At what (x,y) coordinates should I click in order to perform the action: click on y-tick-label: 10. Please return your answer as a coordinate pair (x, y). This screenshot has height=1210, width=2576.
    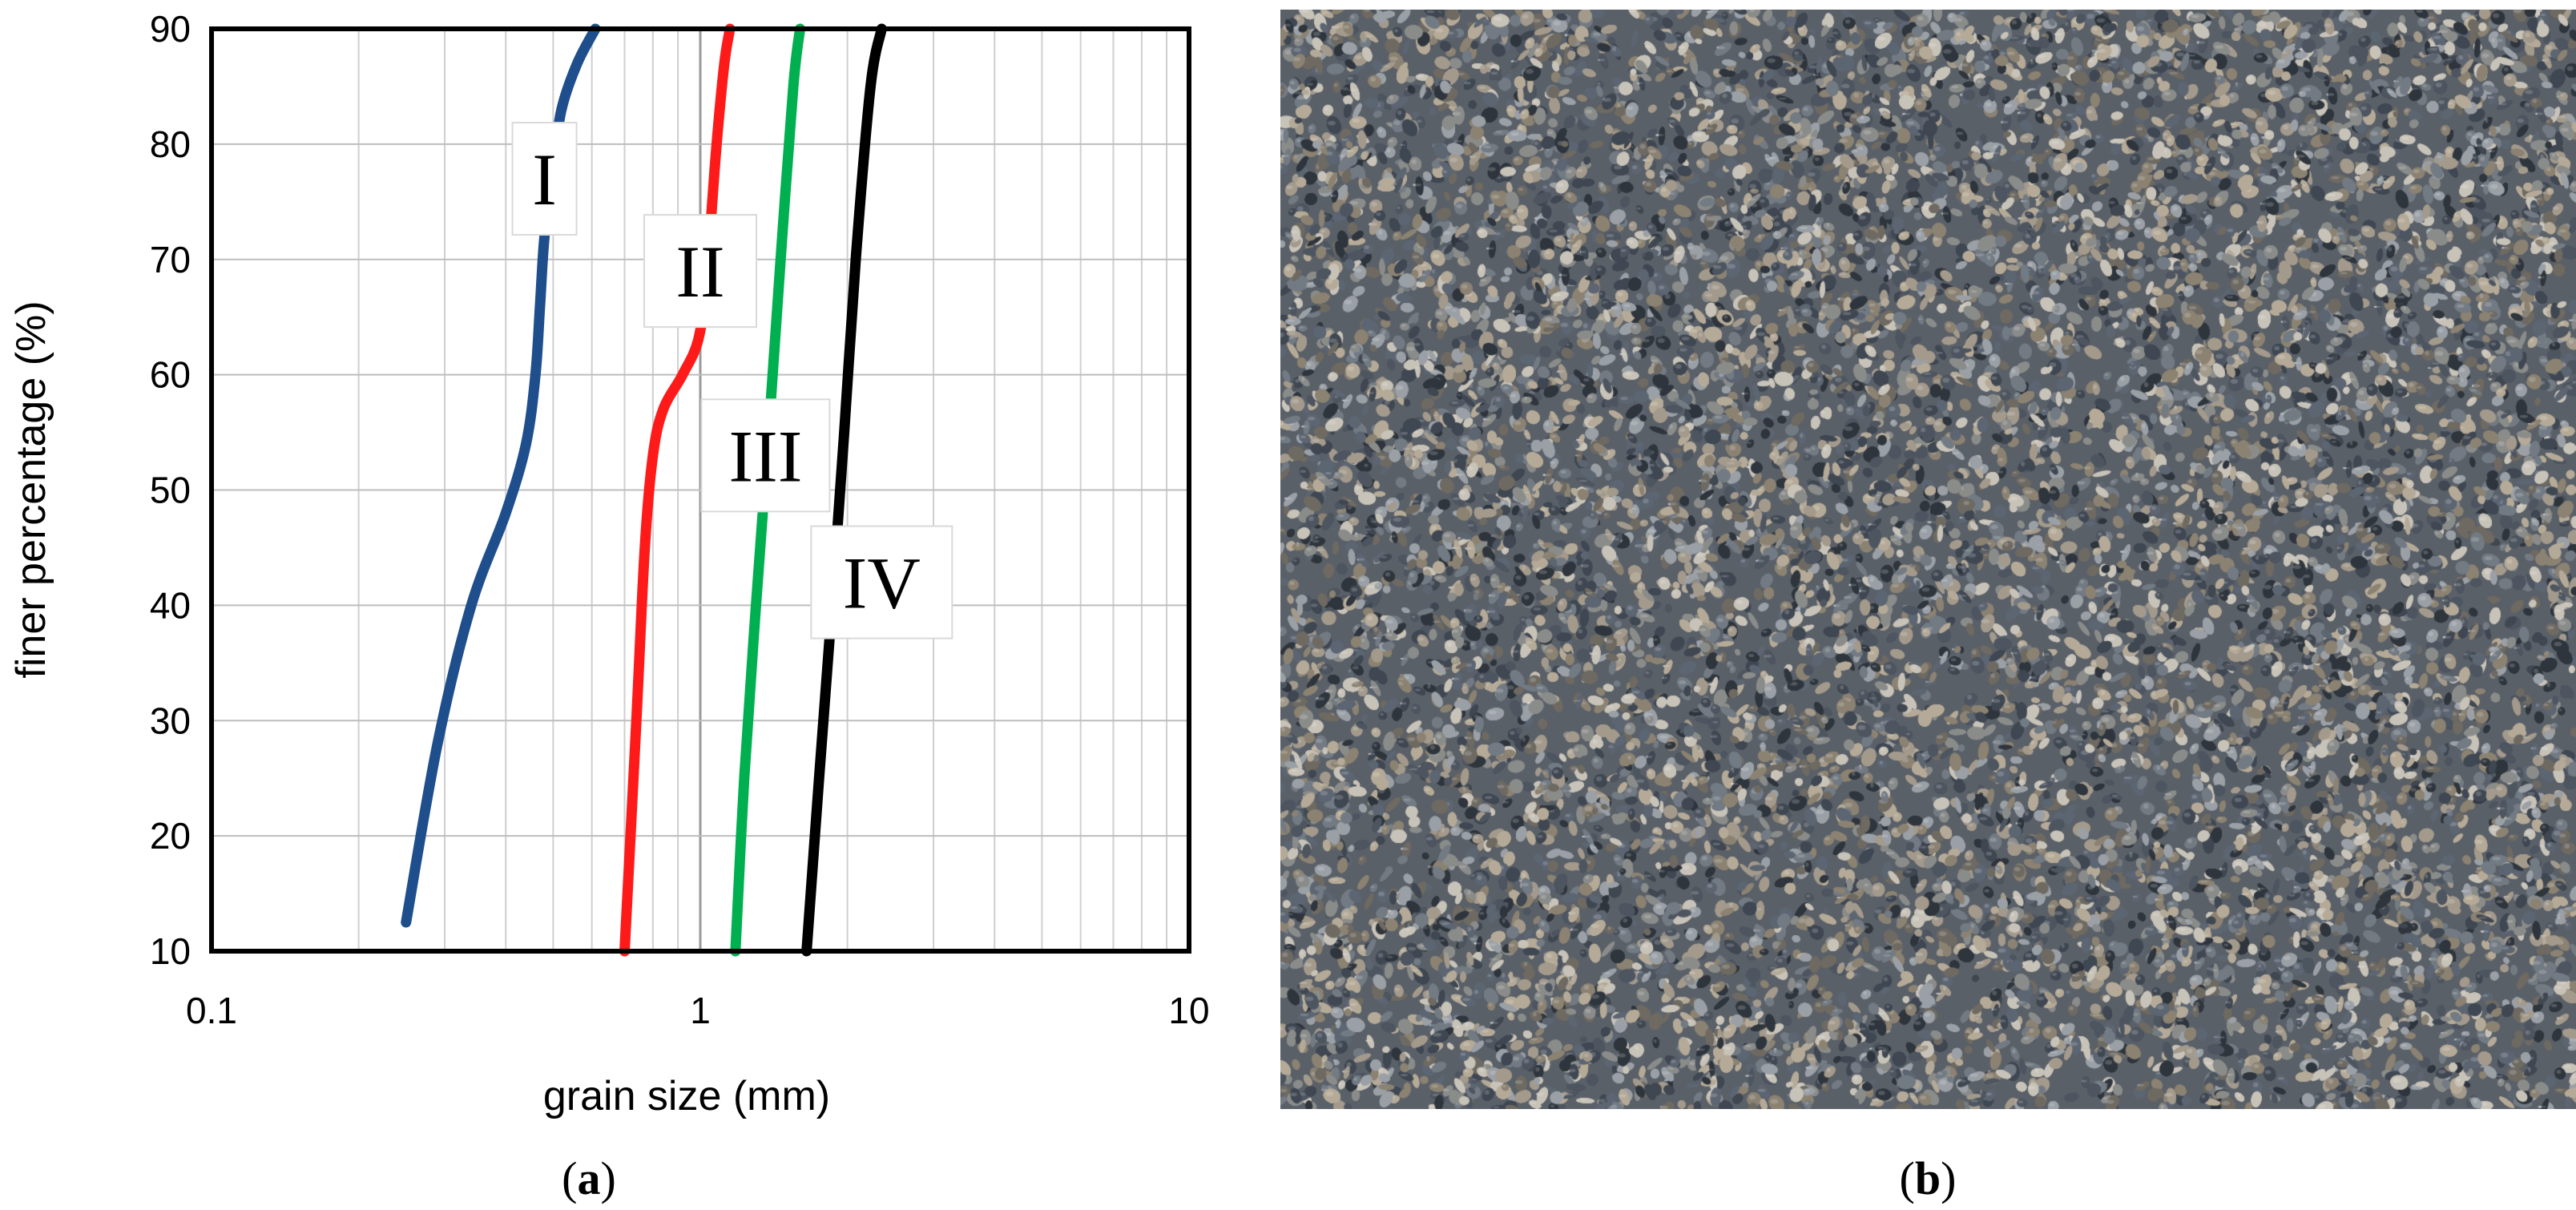
    Looking at the image, I should click on (170, 951).